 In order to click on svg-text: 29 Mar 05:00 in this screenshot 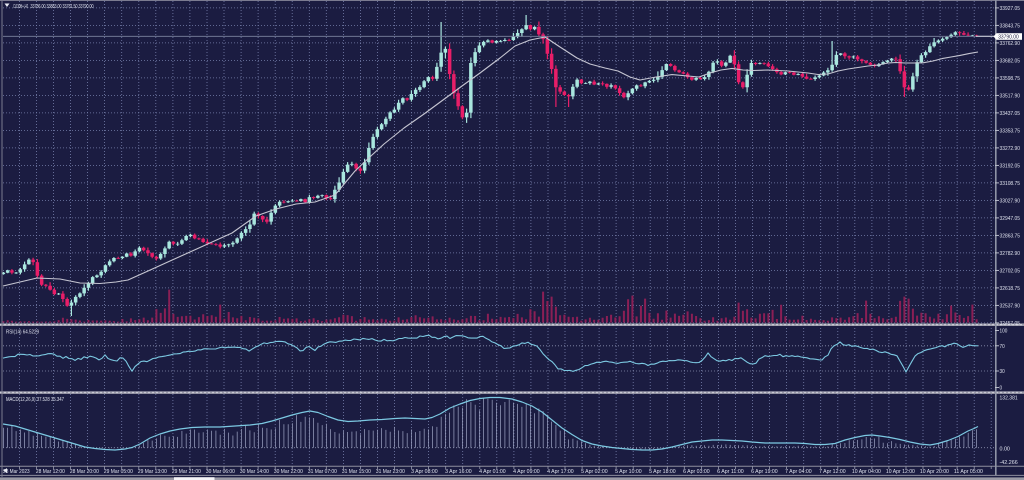, I will do `click(118, 472)`.